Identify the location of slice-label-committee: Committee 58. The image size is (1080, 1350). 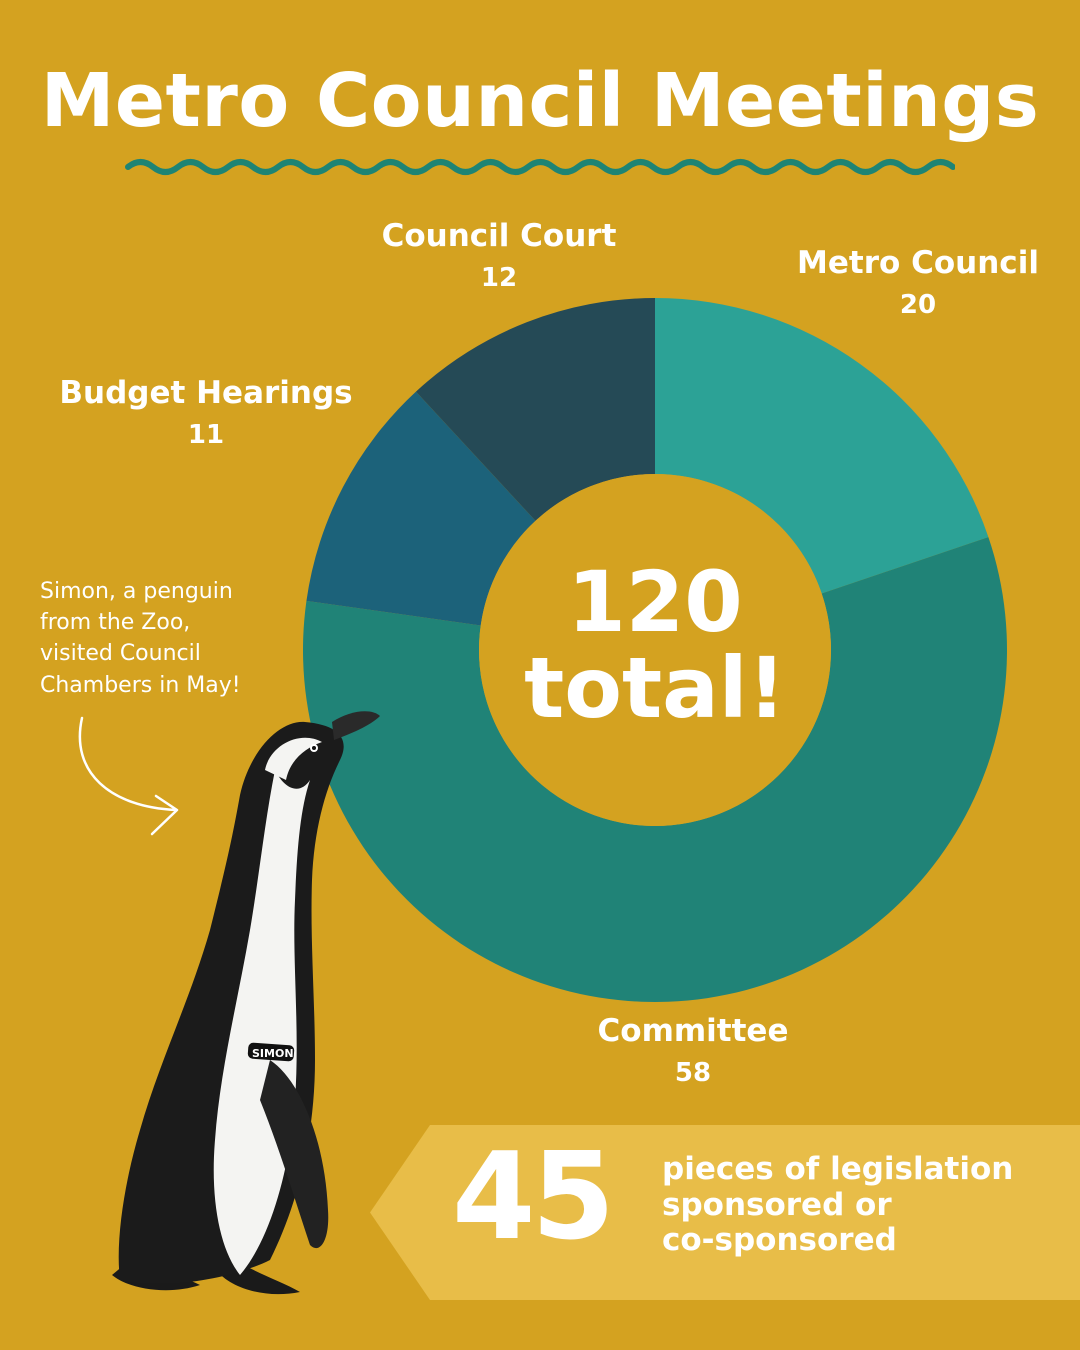
(693, 1051).